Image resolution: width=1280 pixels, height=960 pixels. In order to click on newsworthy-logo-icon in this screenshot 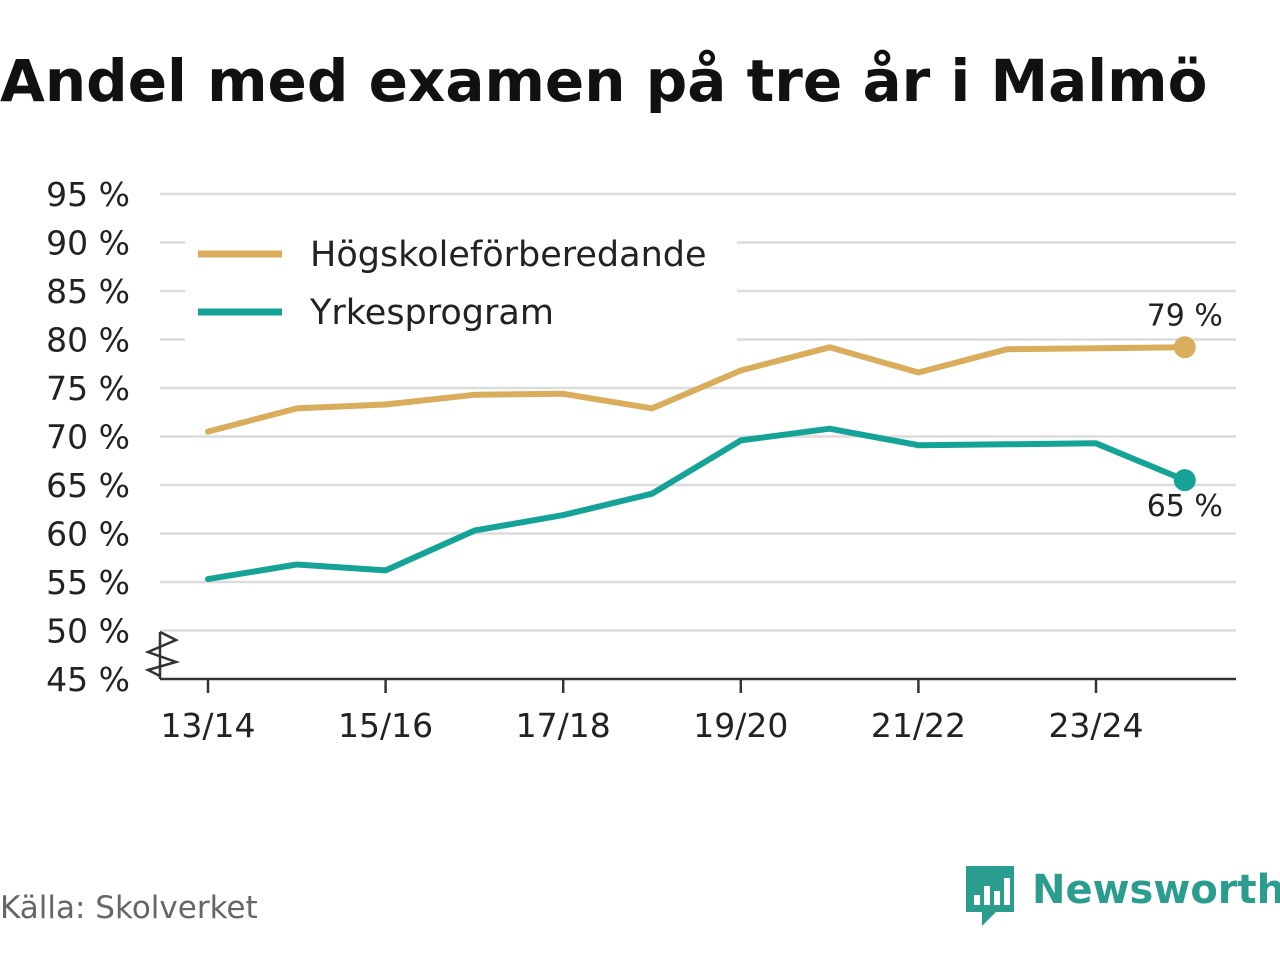, I will do `click(990, 896)`.